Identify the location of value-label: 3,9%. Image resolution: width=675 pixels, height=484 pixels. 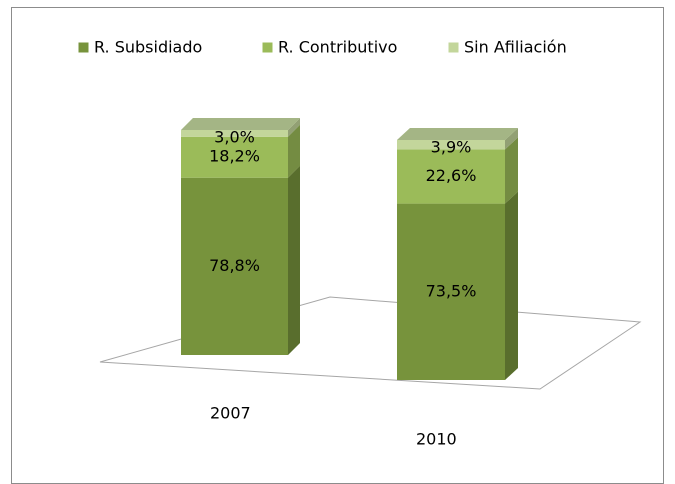
(451, 147).